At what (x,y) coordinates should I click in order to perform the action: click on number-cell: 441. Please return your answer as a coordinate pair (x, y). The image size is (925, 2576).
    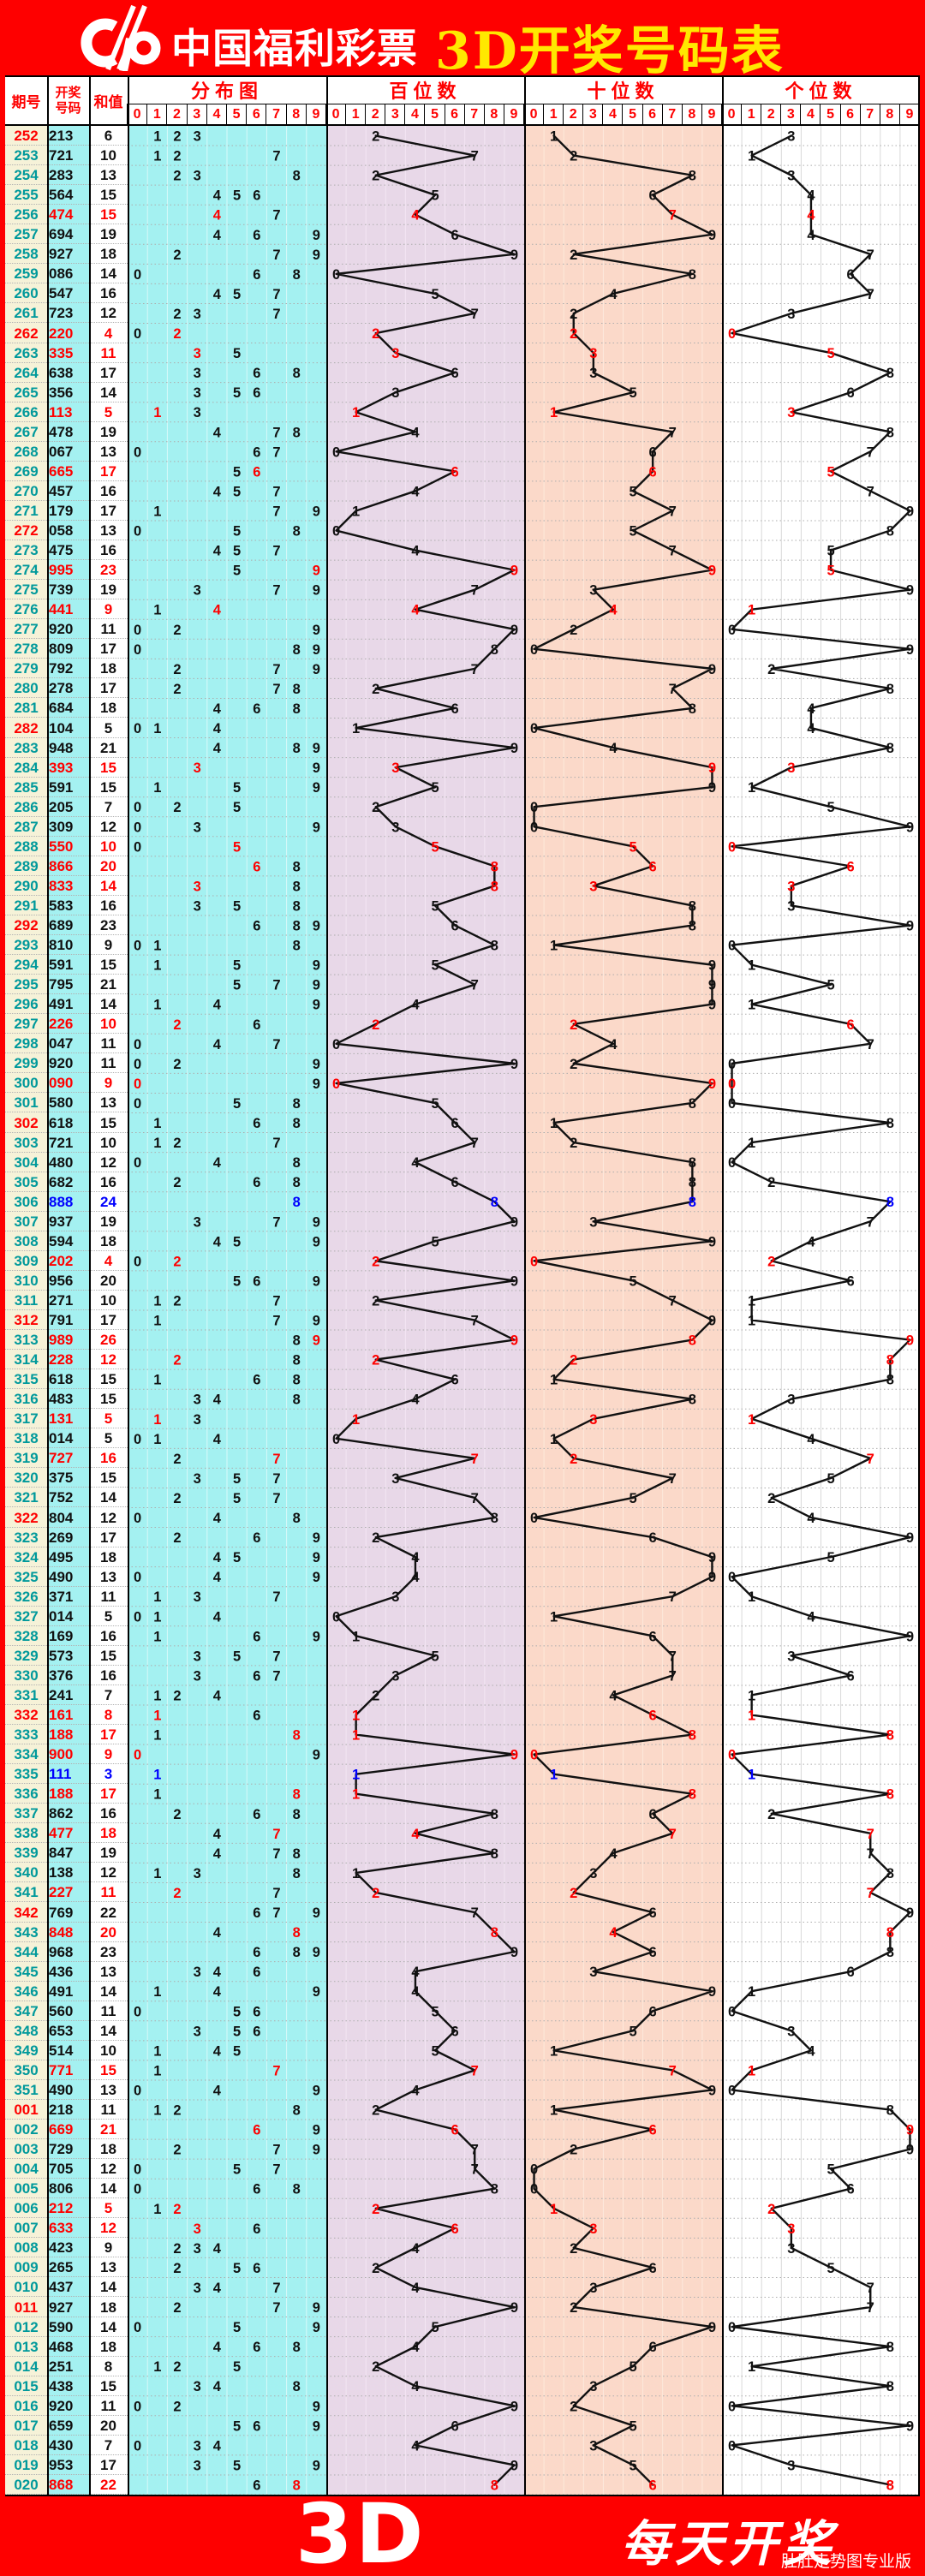
    Looking at the image, I should click on (68, 609).